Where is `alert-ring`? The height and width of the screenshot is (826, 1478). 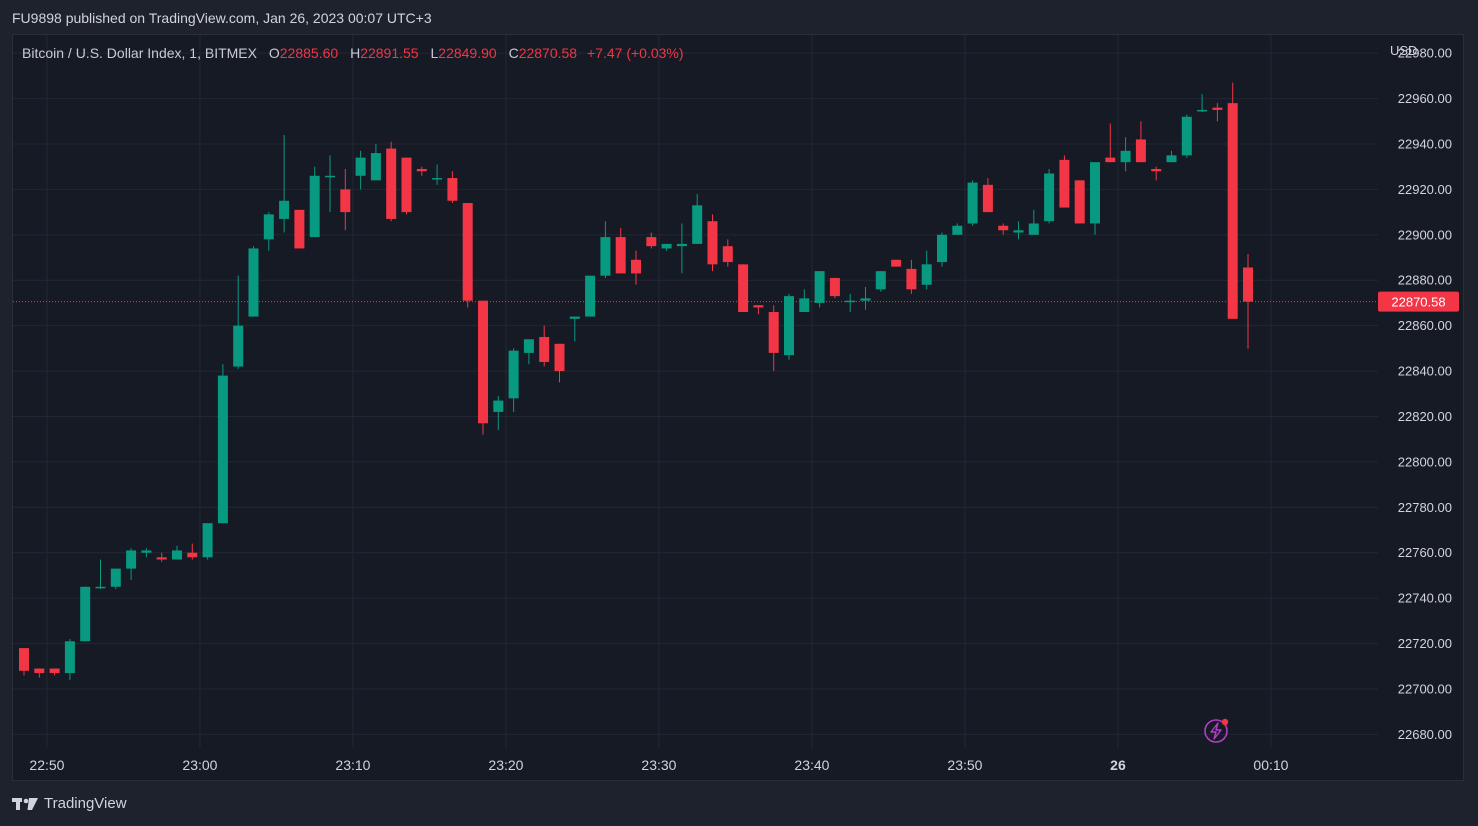
alert-ring is located at coordinates (1216, 731).